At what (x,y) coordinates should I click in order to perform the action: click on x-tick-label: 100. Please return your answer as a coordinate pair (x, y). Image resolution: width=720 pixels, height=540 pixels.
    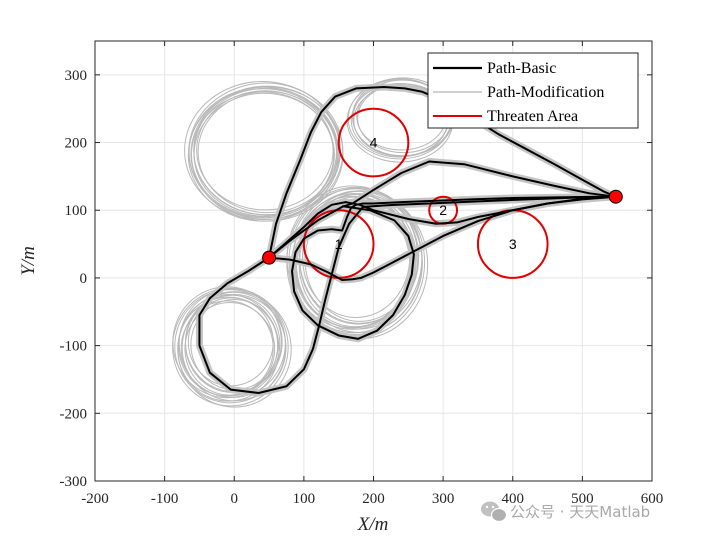
    Looking at the image, I should click on (304, 499).